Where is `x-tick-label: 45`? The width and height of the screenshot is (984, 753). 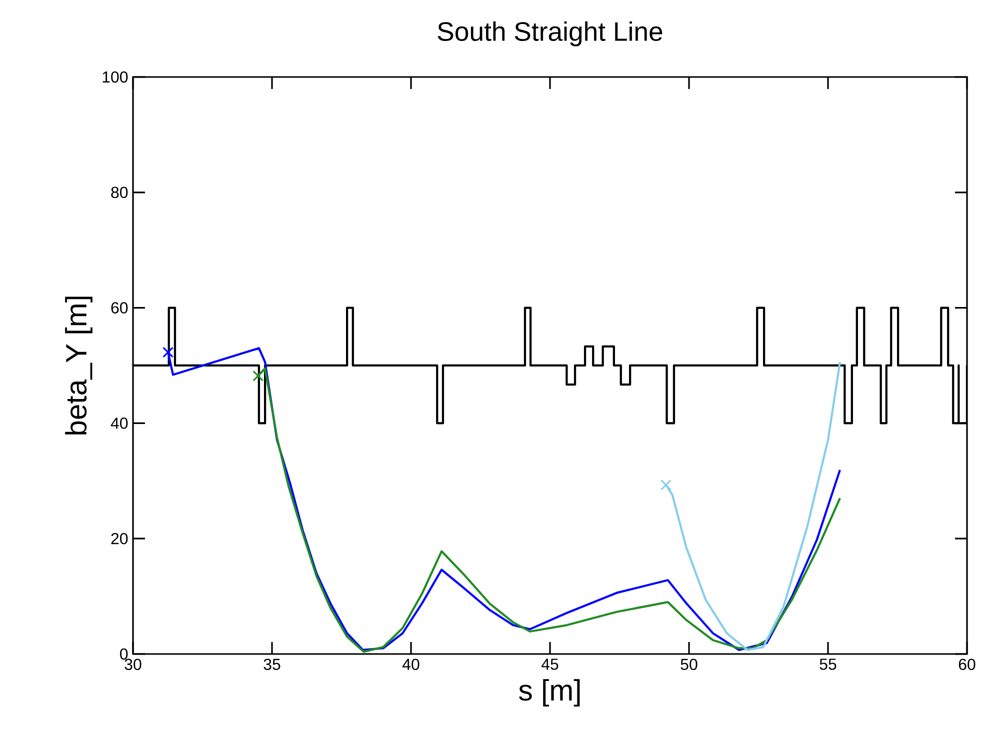
x-tick-label: 45 is located at coordinates (549, 664).